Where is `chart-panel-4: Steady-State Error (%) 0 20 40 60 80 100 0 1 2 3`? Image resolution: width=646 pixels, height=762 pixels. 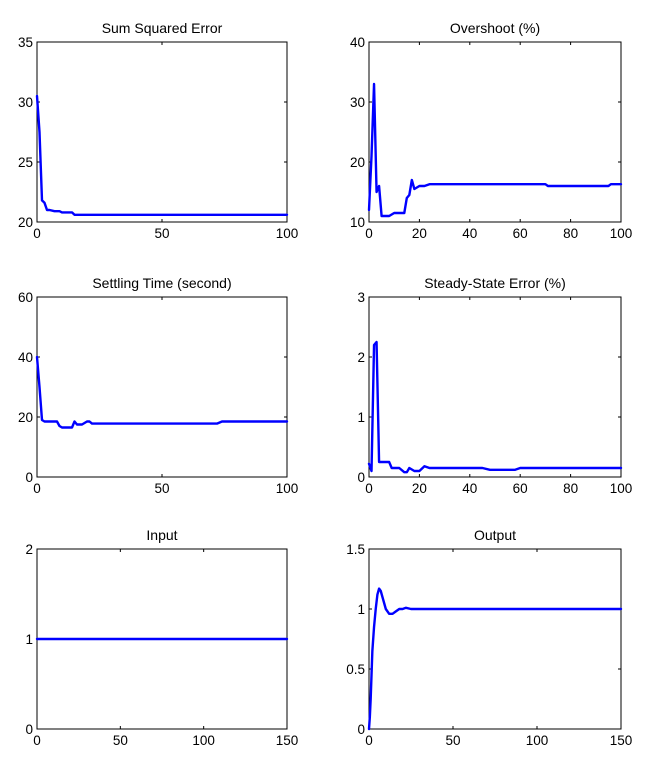 chart-panel-4: Steady-State Error (%) 0 20 40 60 80 100 0 1 2 3 is located at coordinates (494, 385).